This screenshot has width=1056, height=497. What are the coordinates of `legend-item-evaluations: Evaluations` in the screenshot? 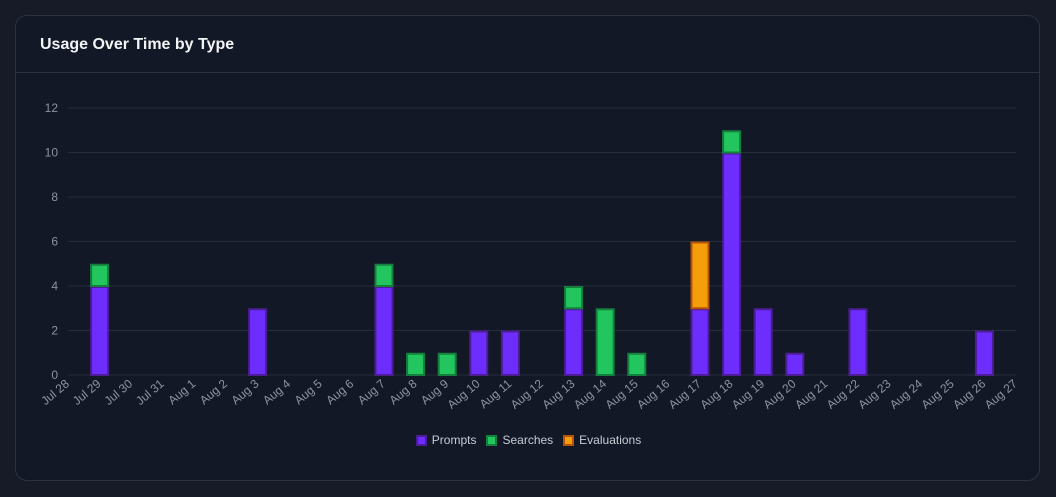 It's located at (602, 440).